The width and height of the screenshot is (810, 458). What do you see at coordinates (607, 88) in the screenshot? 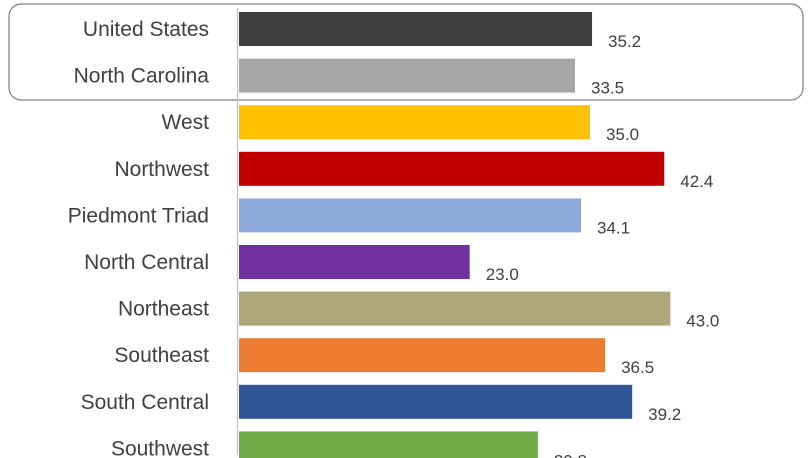
I see `value-label-north-carolina: 33.5` at bounding box center [607, 88].